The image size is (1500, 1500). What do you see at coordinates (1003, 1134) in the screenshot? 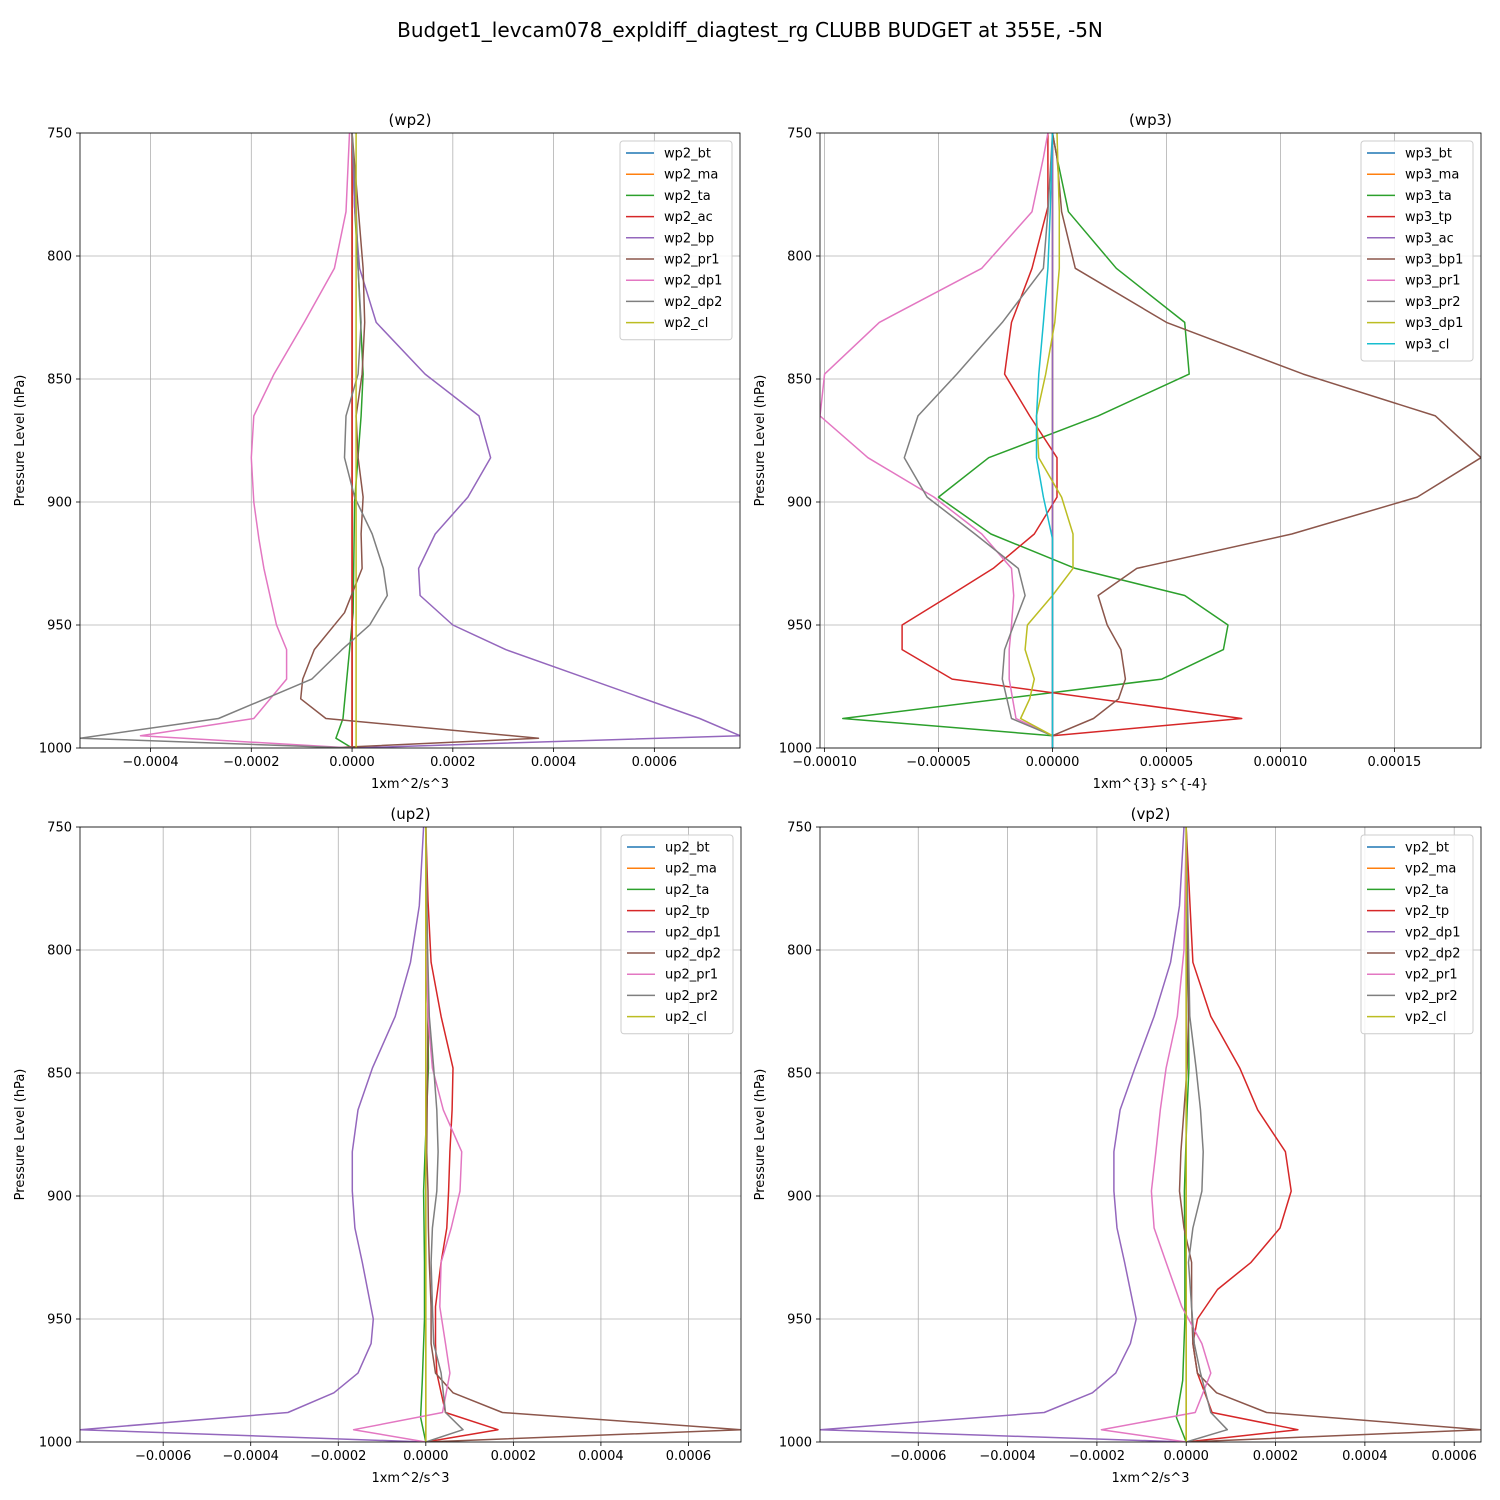
I see `series-line-vp2_dp1` at bounding box center [1003, 1134].